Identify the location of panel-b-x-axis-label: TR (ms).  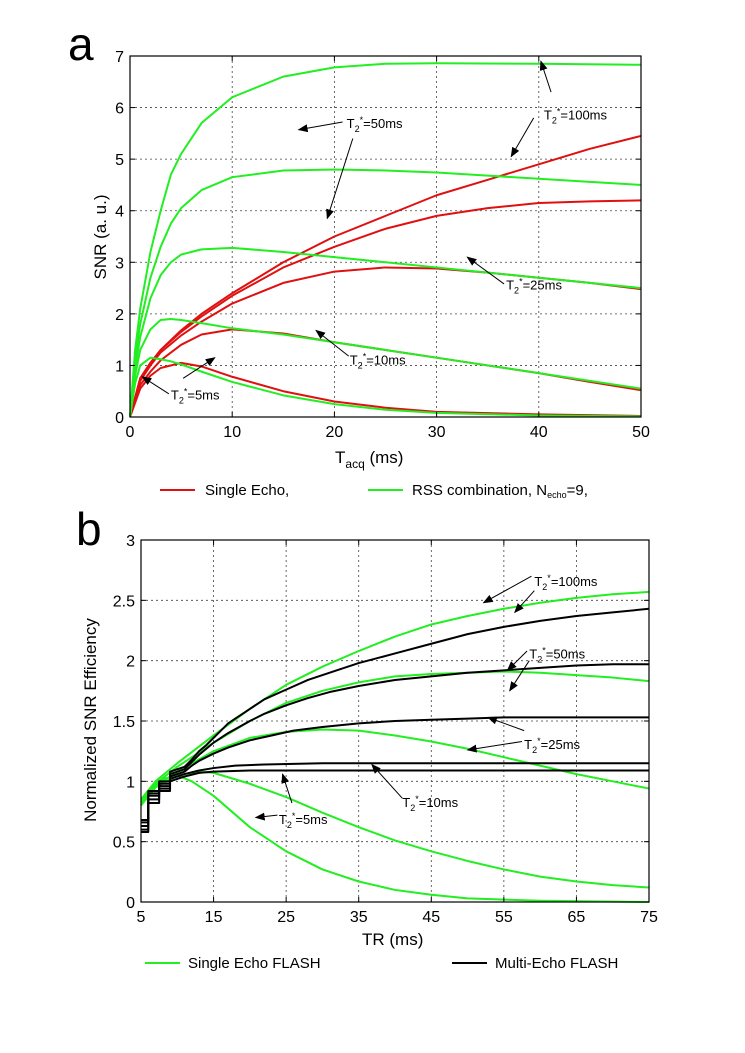
(392, 939).